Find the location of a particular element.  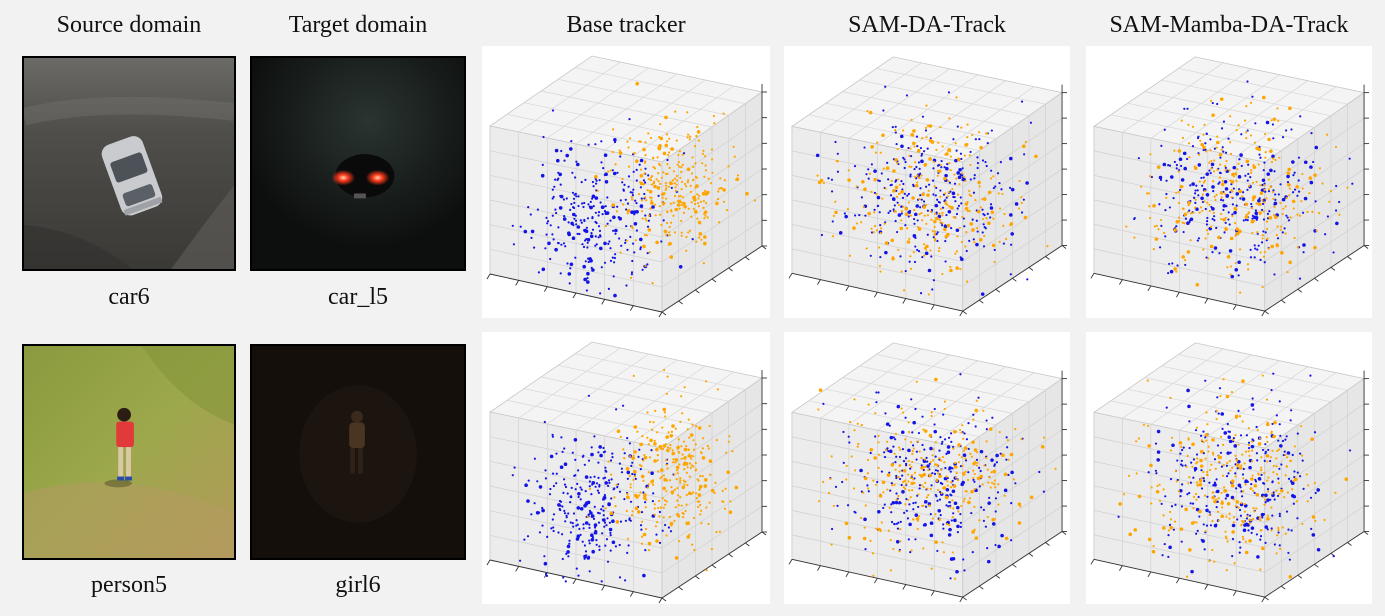

x-tick is located at coordinates (488, 562).